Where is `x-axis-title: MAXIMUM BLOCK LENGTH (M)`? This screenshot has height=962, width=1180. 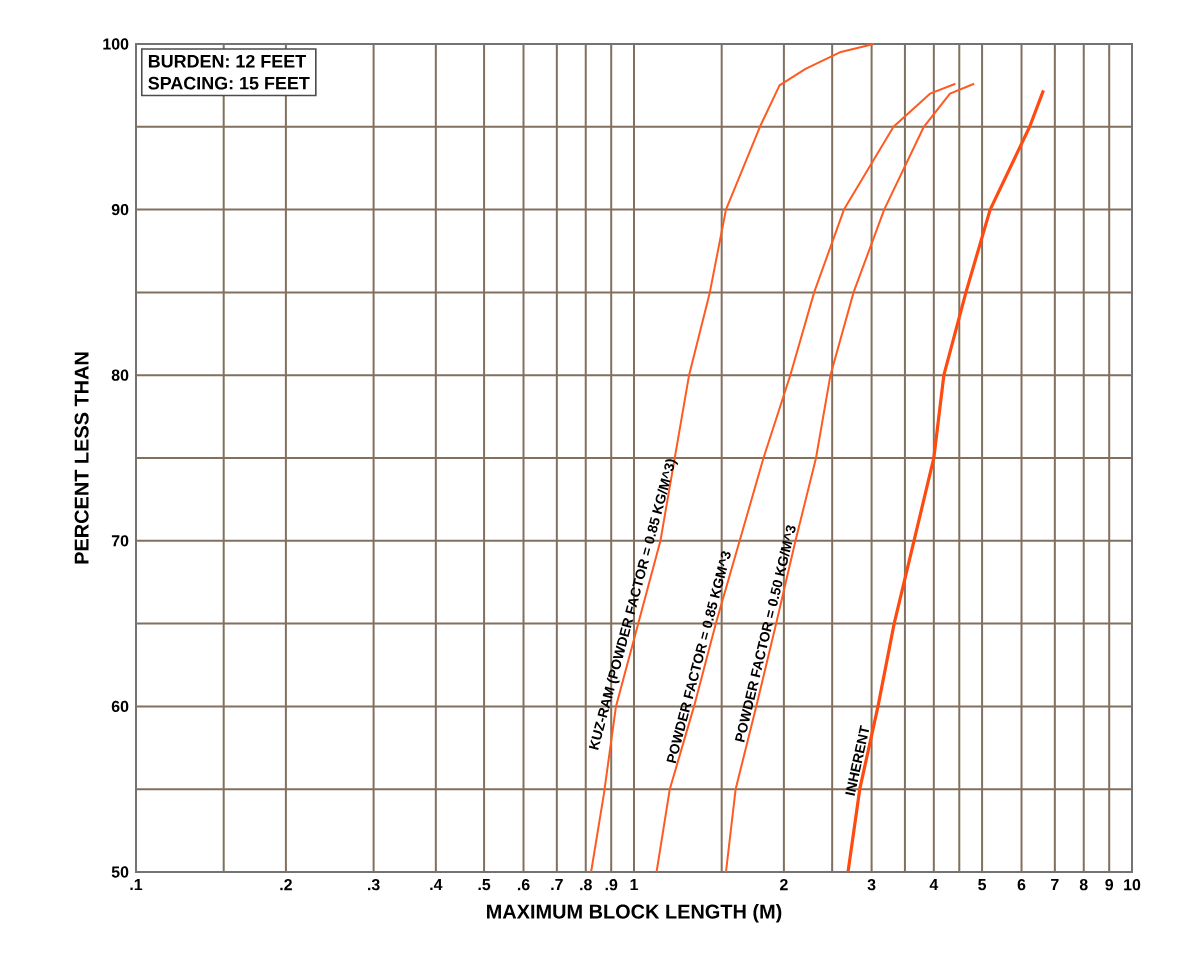
x-axis-title: MAXIMUM BLOCK LENGTH (M) is located at coordinates (634, 913).